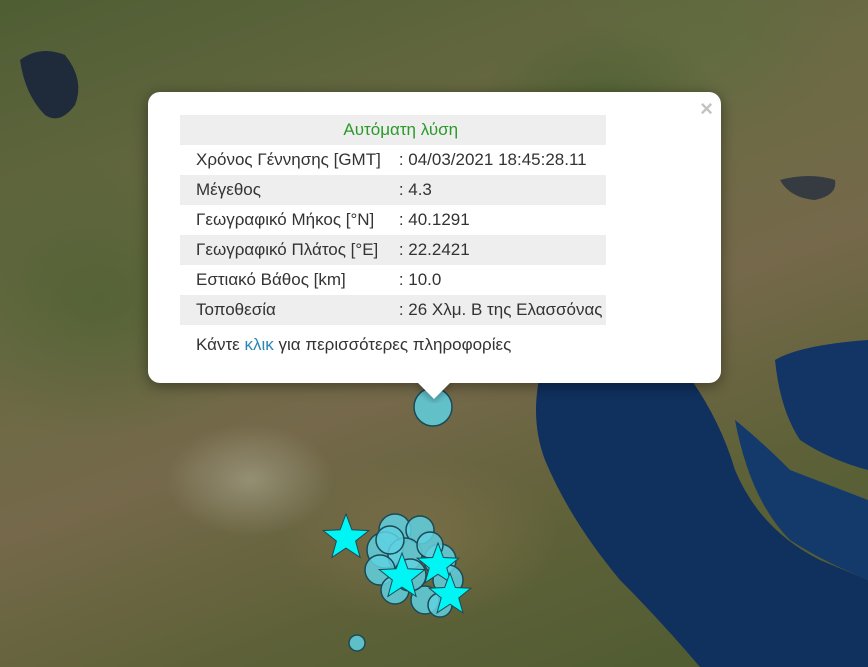 Image resolution: width=868 pixels, height=667 pixels. Describe the element at coordinates (285, 219) in the screenshot. I see `row-label: Γεωγραφικό Μήκος [°N]` at that location.